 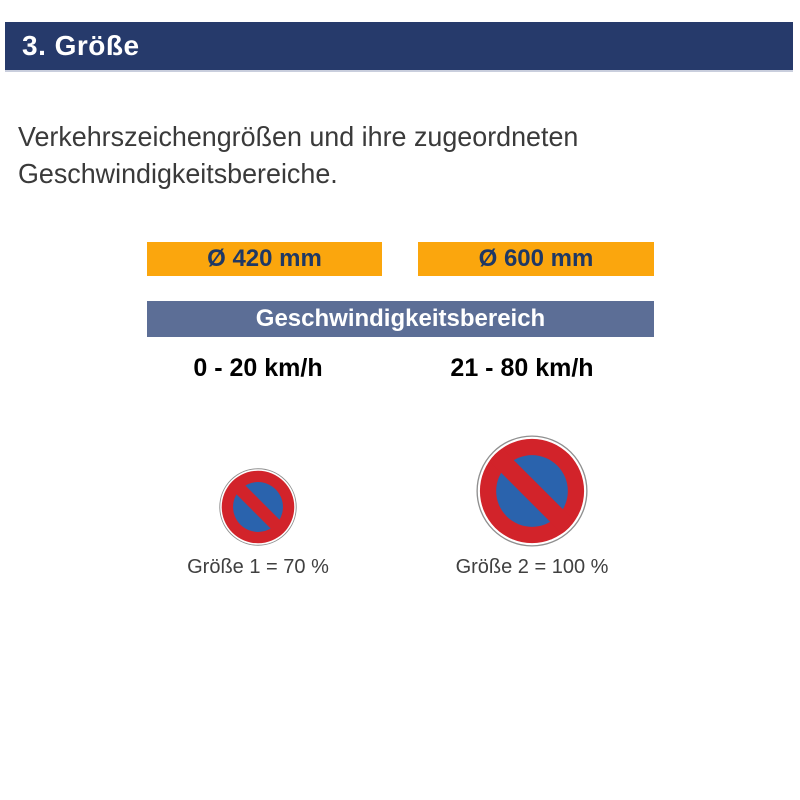 I want to click on sign-size-caption-2: Größe 2 = 100 %, so click(x=532, y=567).